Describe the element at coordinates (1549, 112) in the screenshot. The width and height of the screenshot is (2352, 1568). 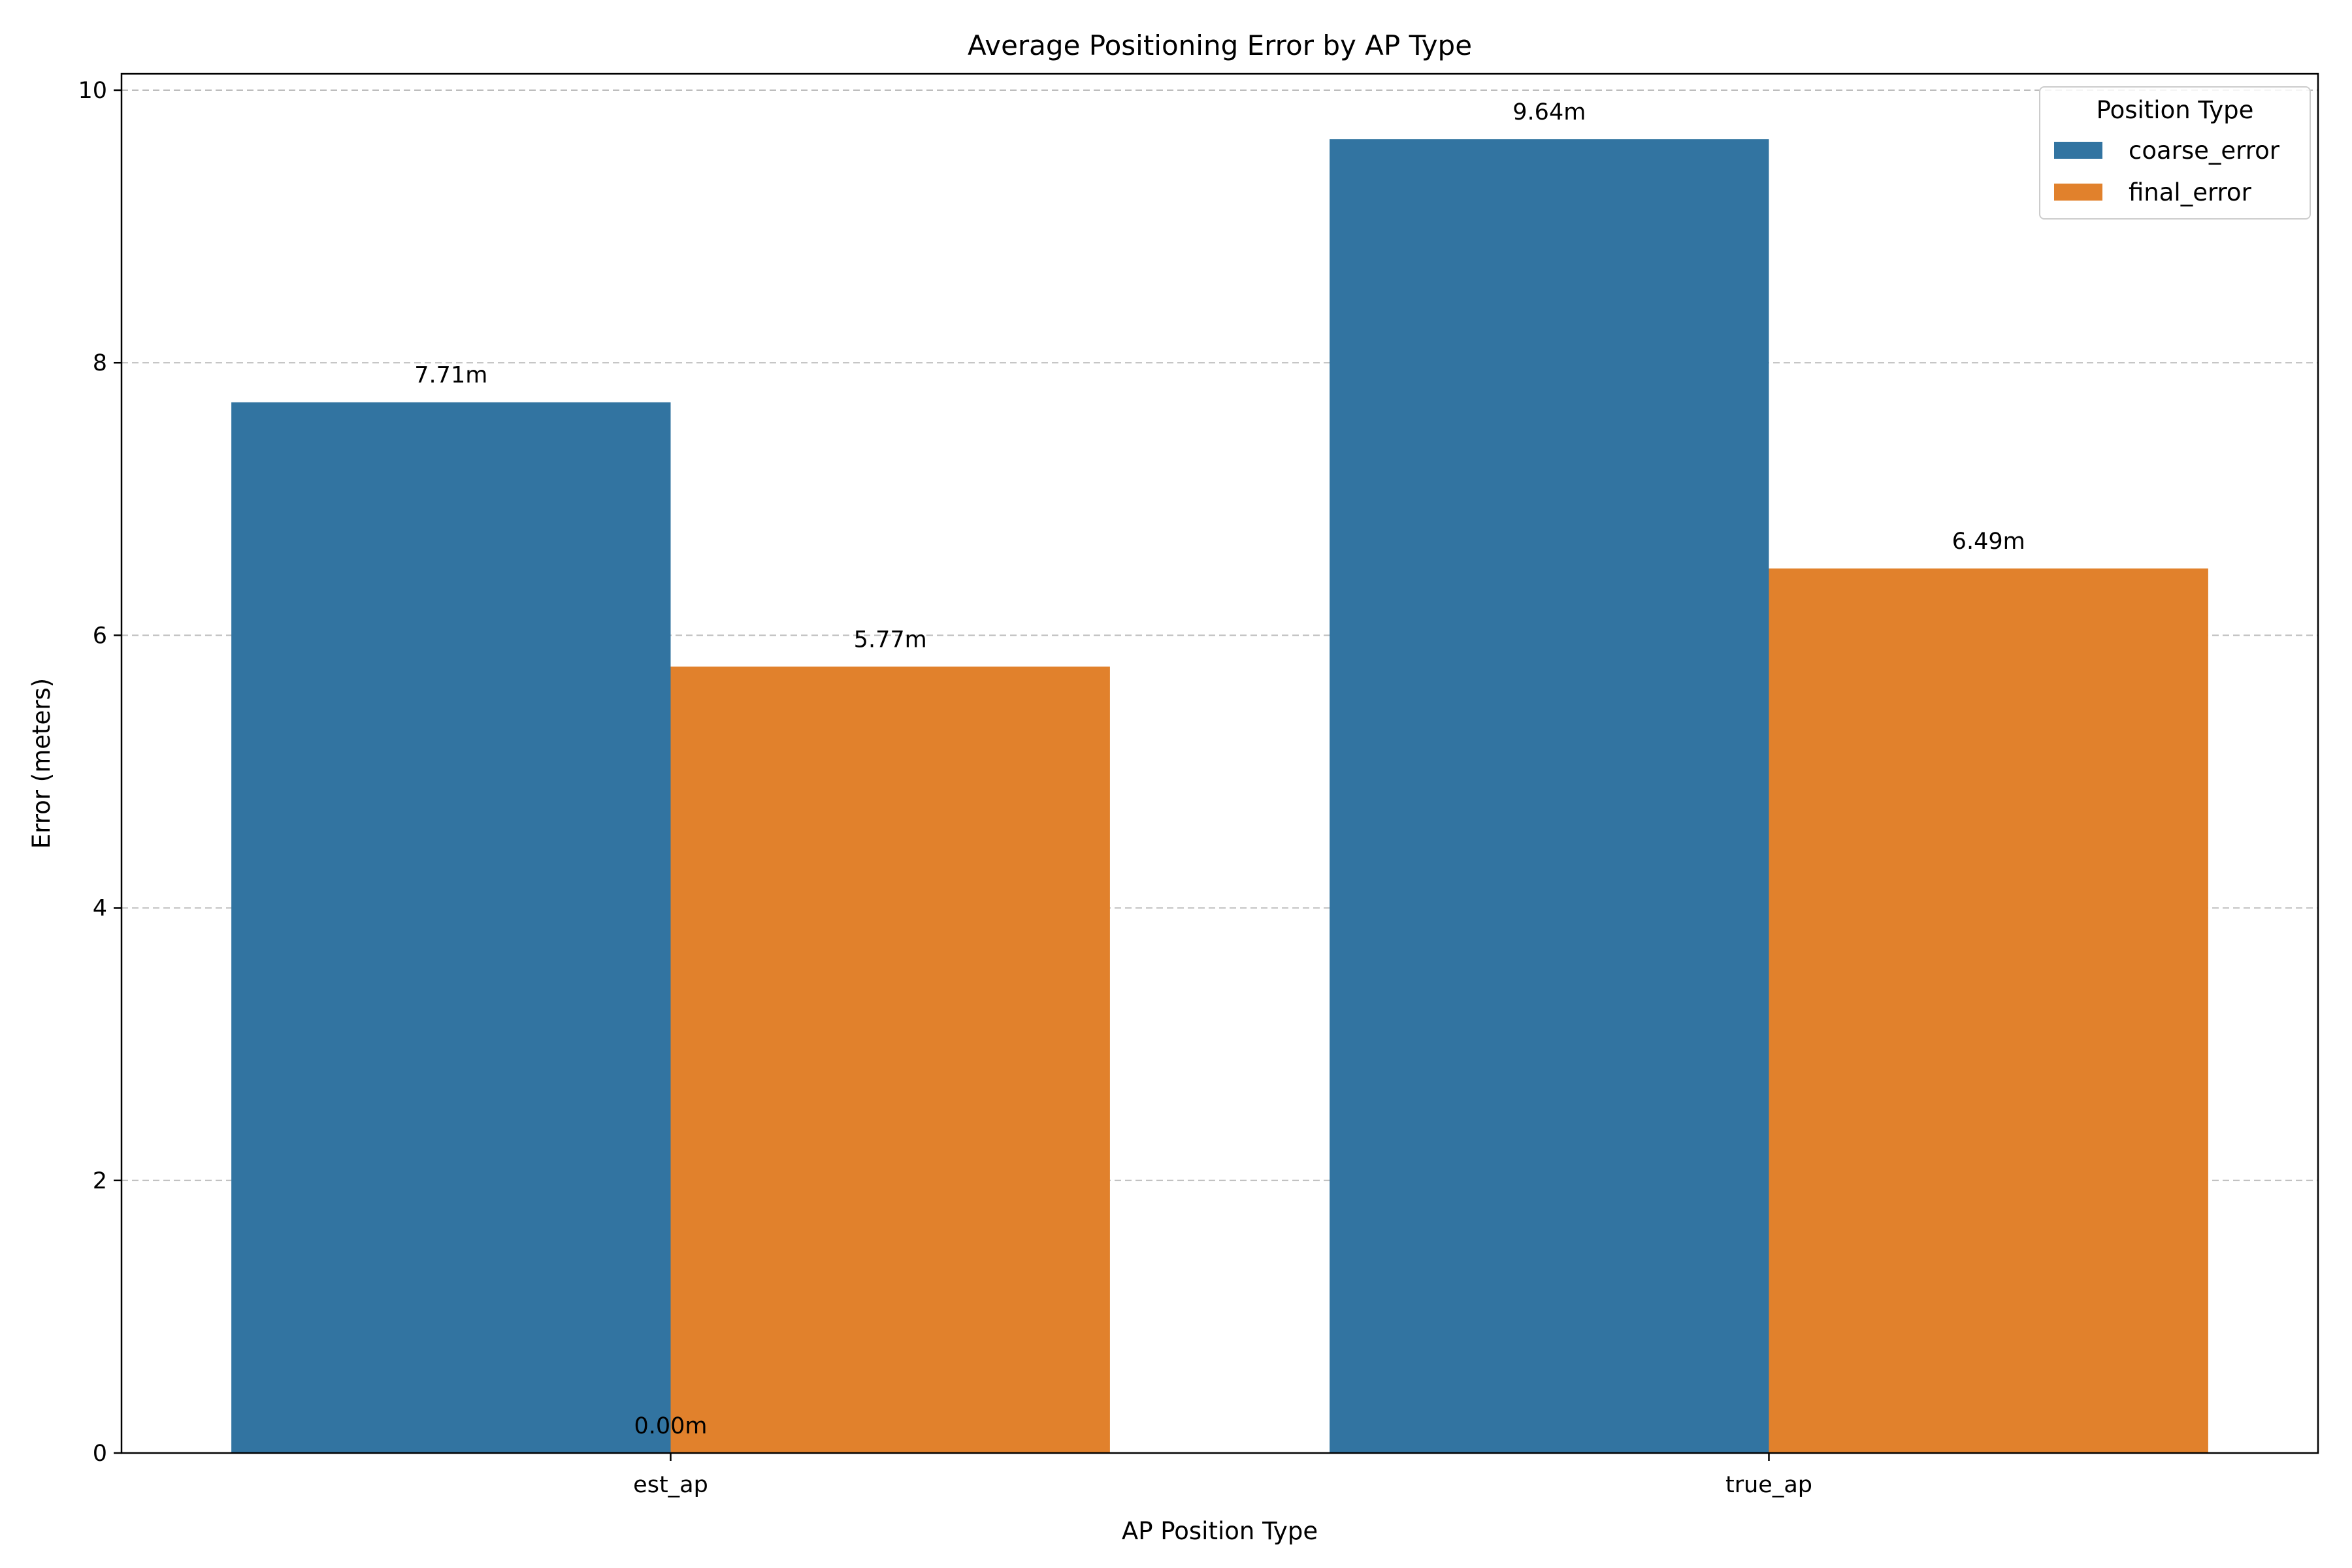
I see `data-label: 9.64m` at that location.